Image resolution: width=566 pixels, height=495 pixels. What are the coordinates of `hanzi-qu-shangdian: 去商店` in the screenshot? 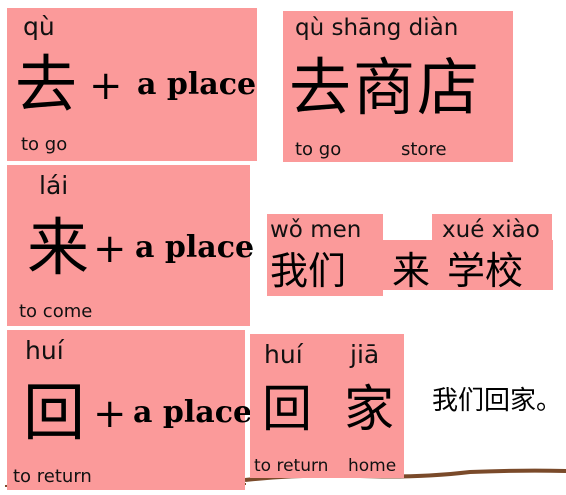 It's located at (385, 87).